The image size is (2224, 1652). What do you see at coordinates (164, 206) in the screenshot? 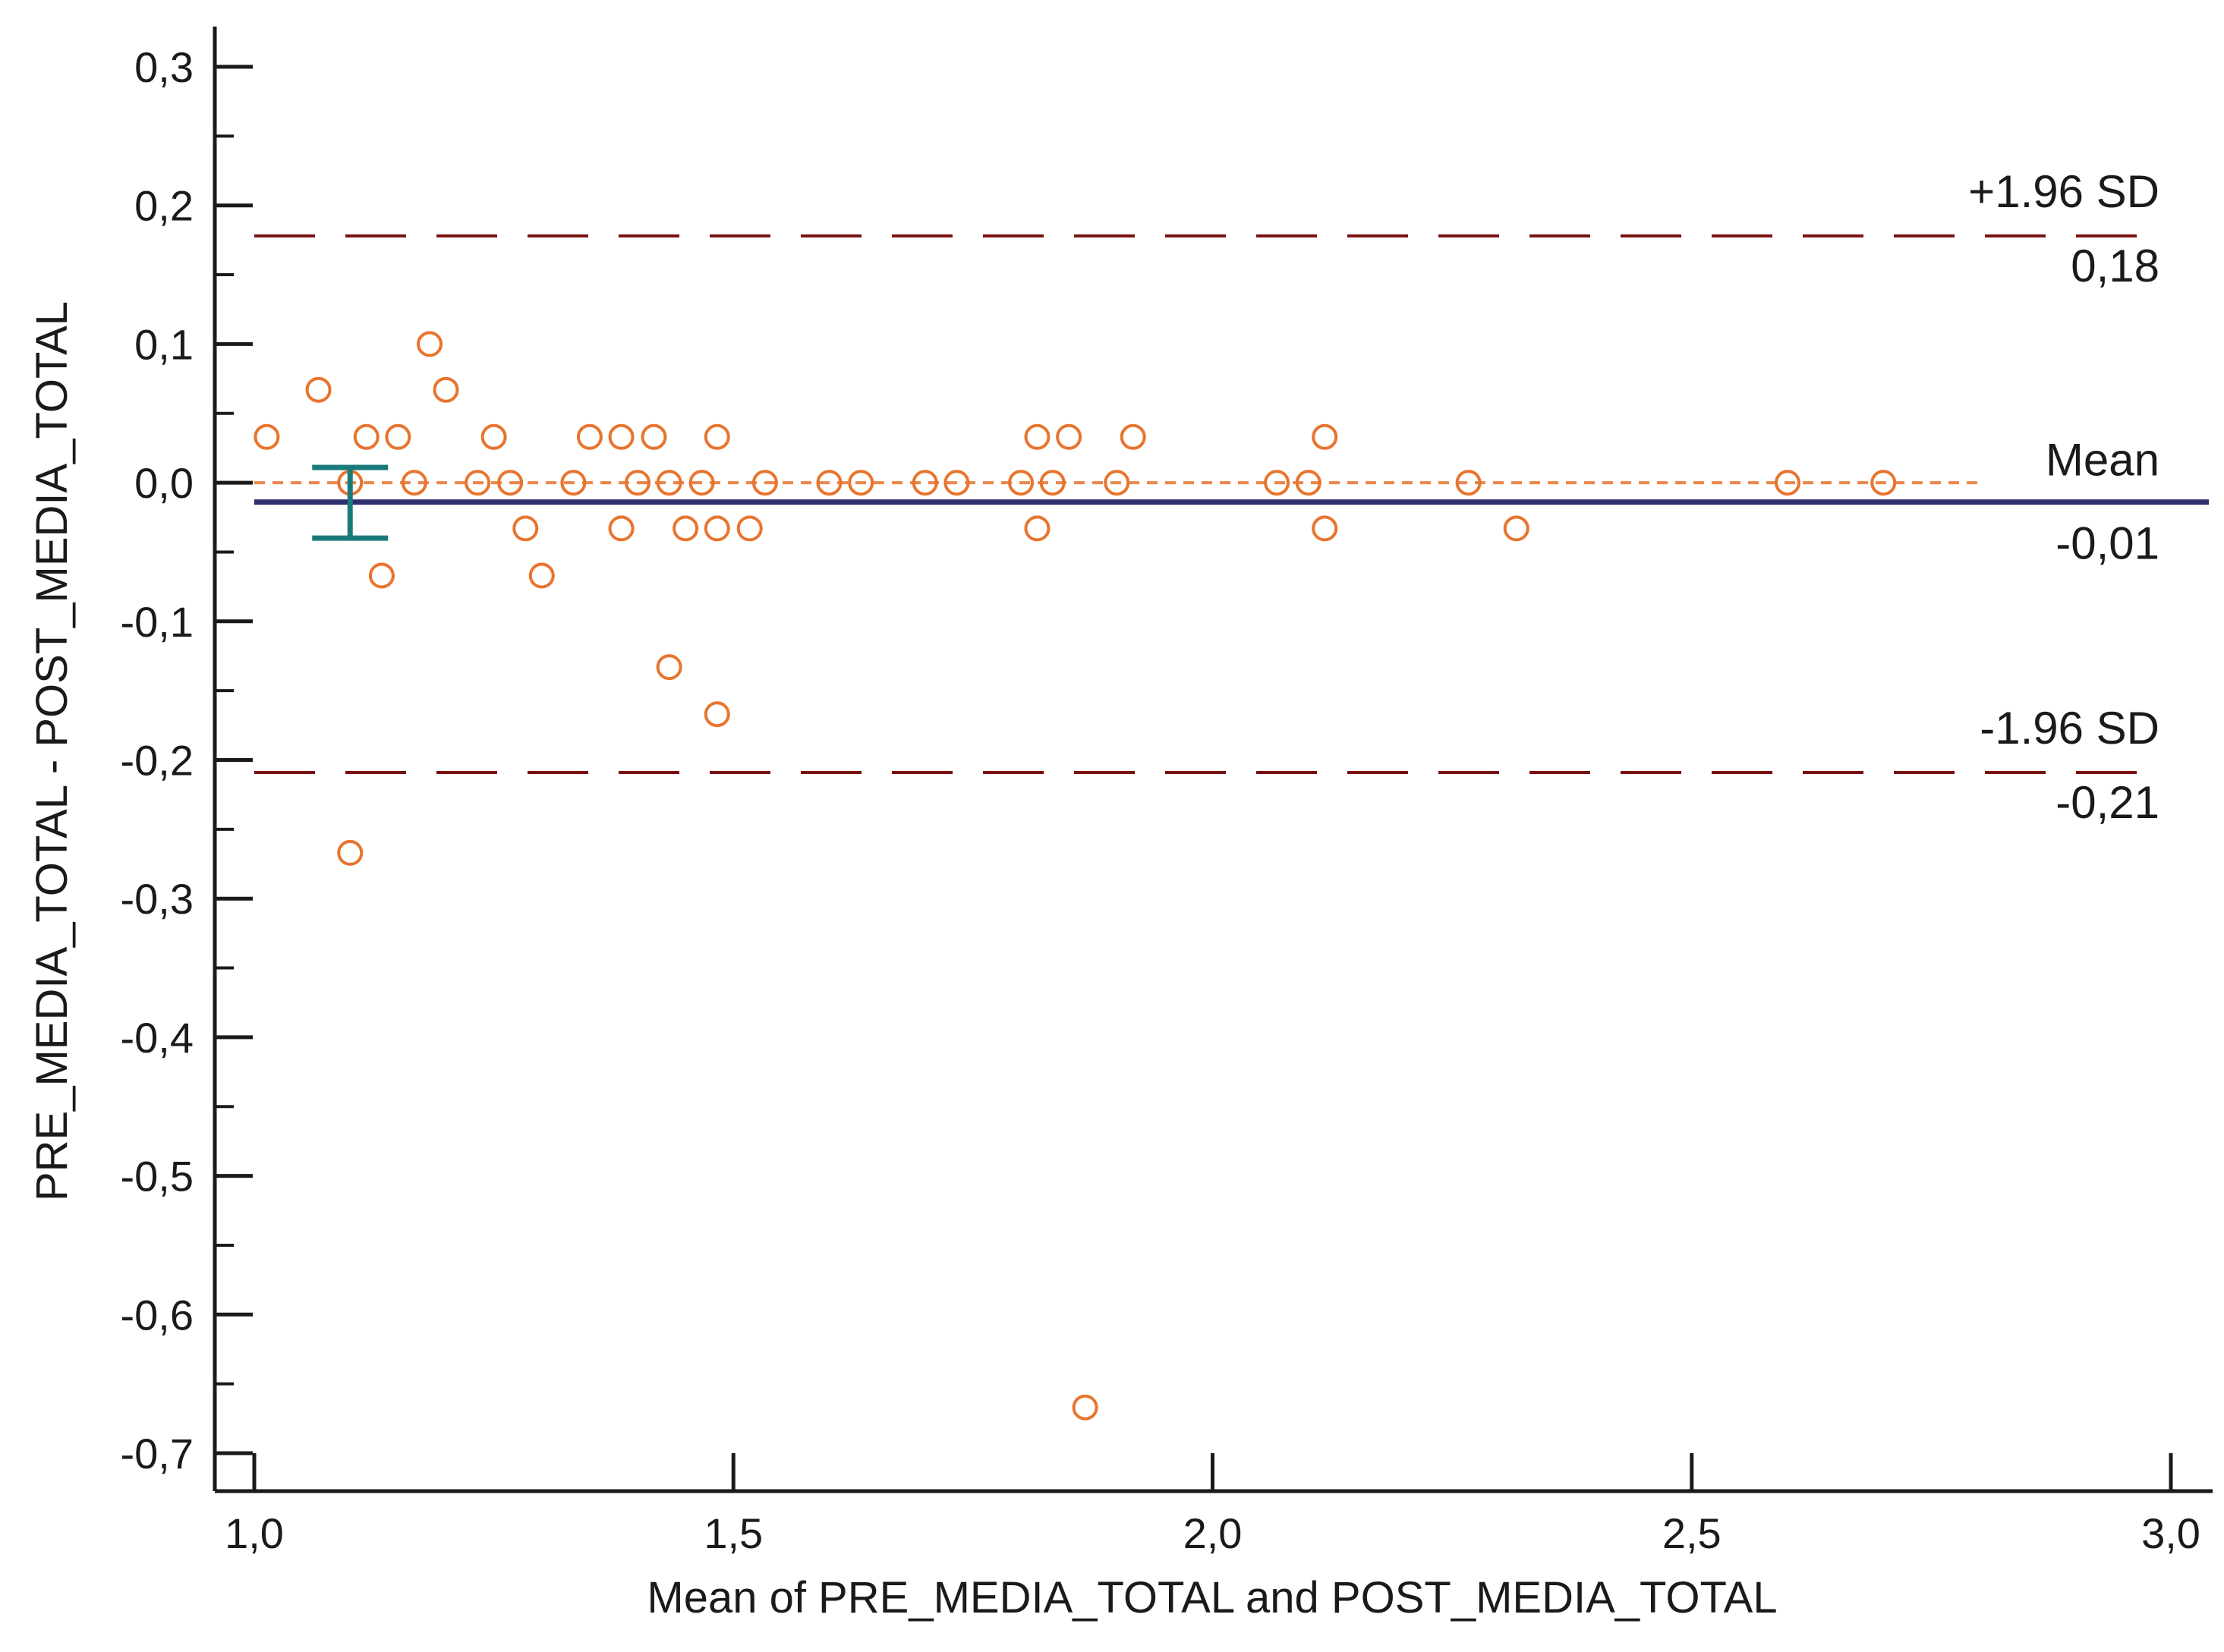
I see `y-tick-label: 0,2` at bounding box center [164, 206].